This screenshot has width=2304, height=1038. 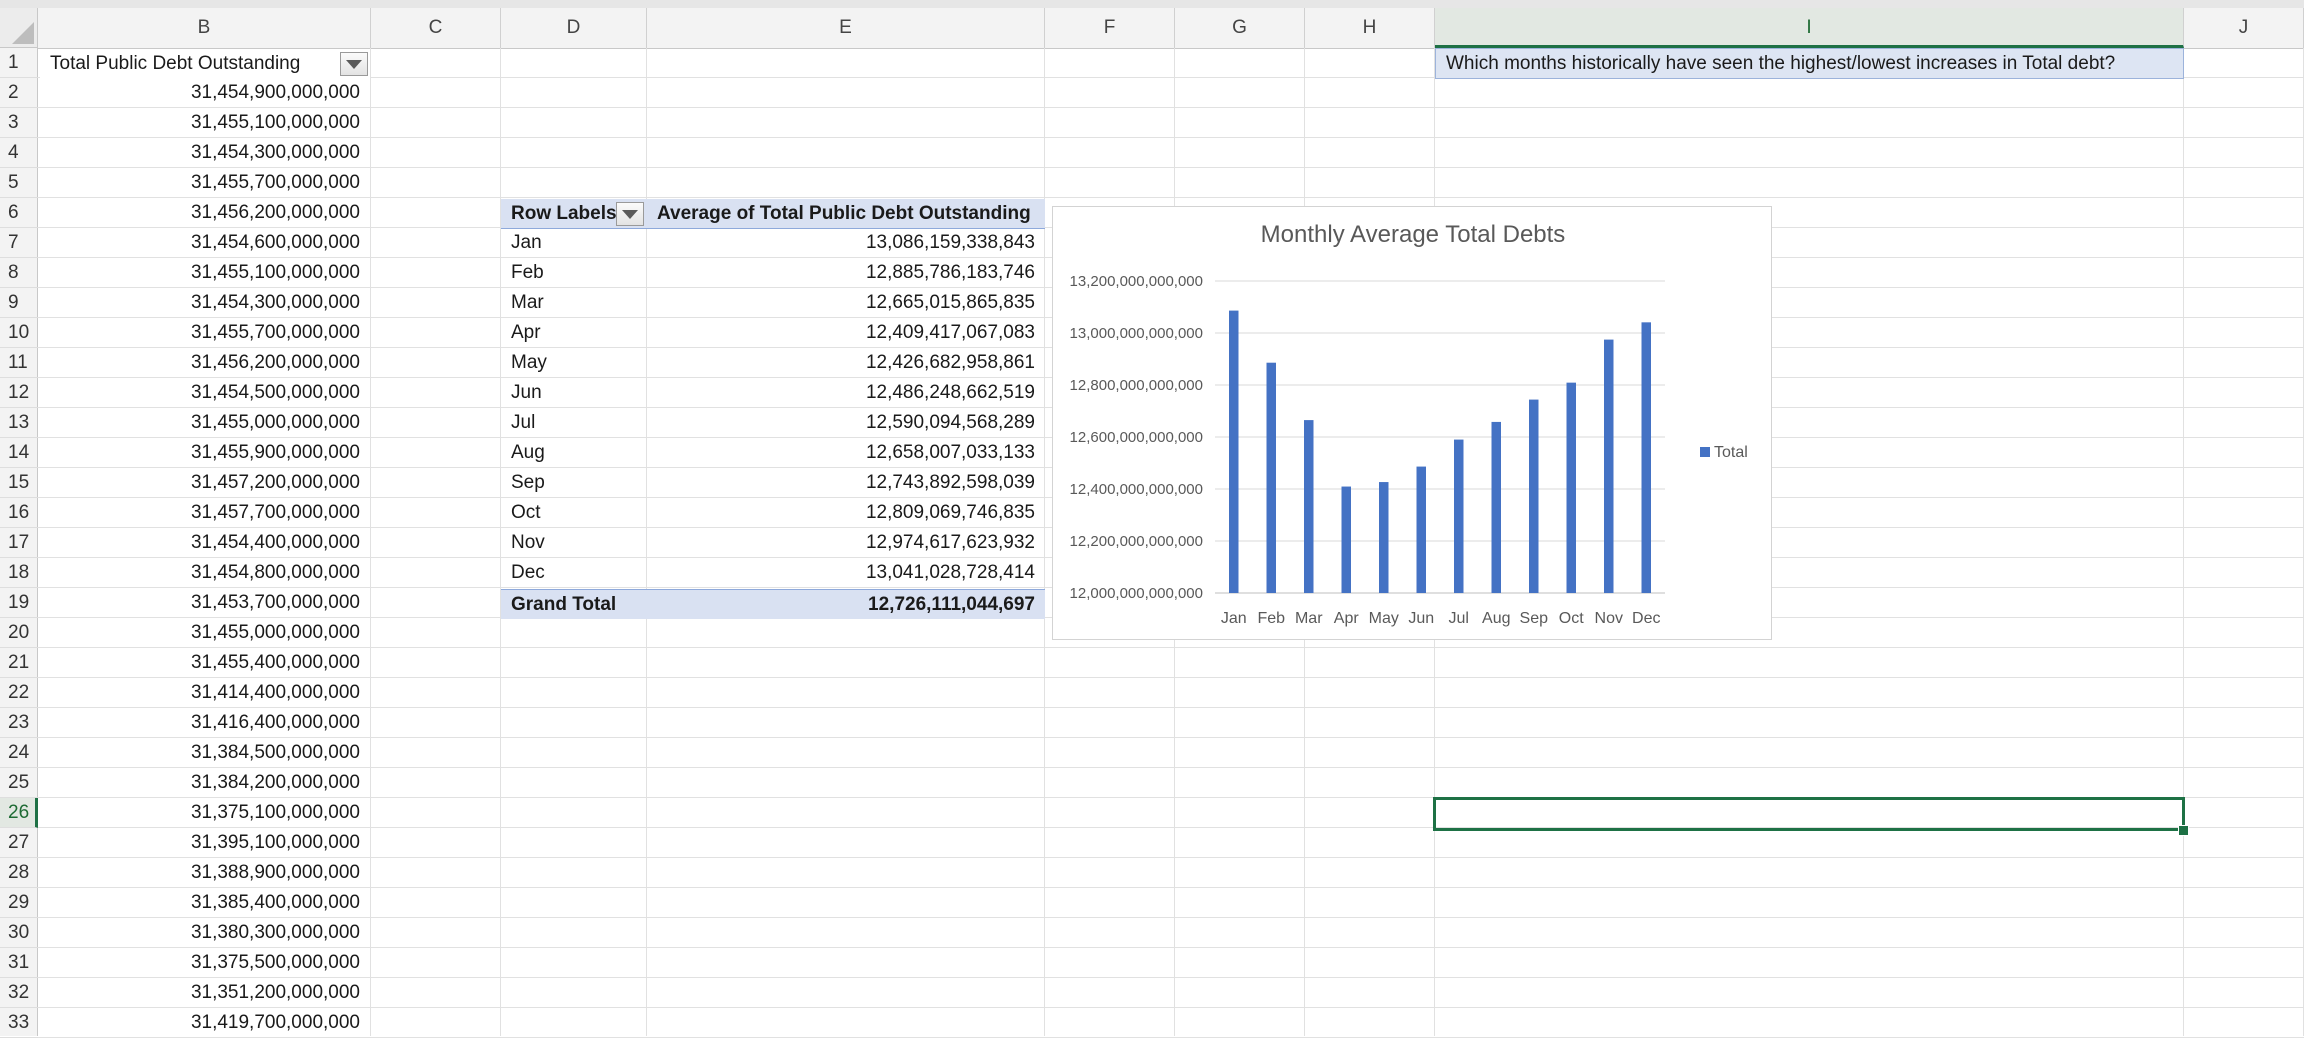 I want to click on row-header-29: 29, so click(x=19, y=903).